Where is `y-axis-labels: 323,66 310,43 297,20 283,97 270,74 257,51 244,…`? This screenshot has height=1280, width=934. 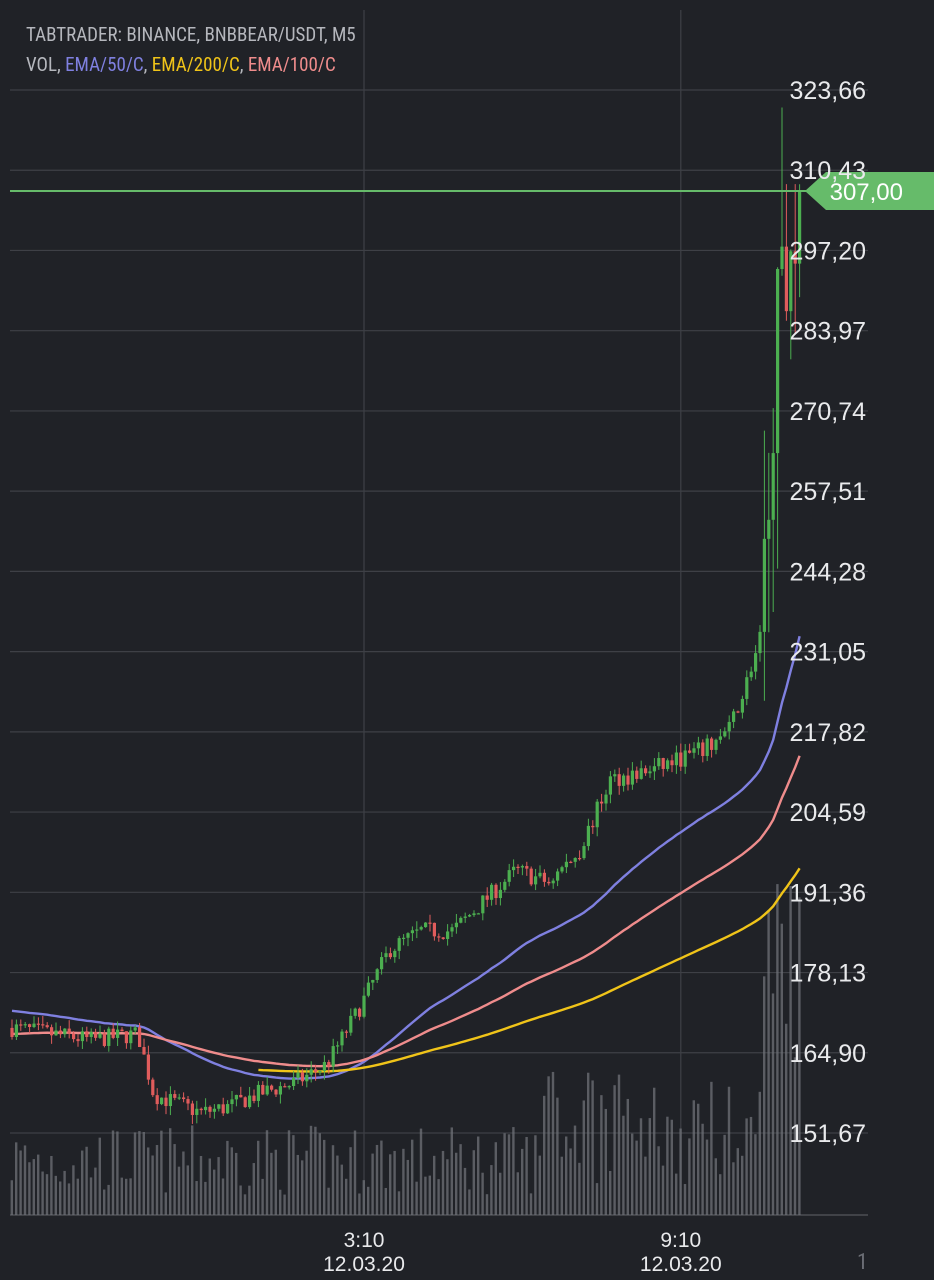 y-axis-labels: 323,66 310,43 297,20 283,97 270,74 257,51 244,… is located at coordinates (828, 612).